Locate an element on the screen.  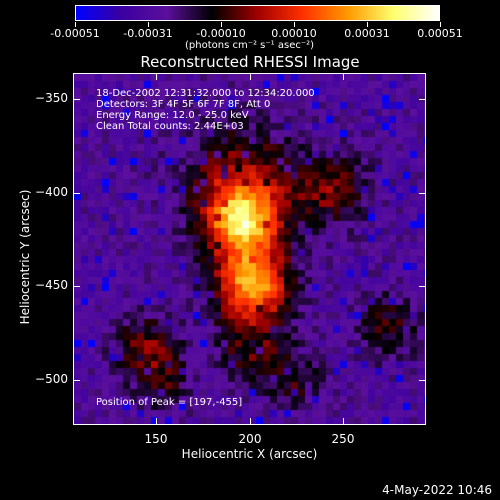
clean-counts-text: Clean Total counts: 2.44E+03 is located at coordinates (170, 126).